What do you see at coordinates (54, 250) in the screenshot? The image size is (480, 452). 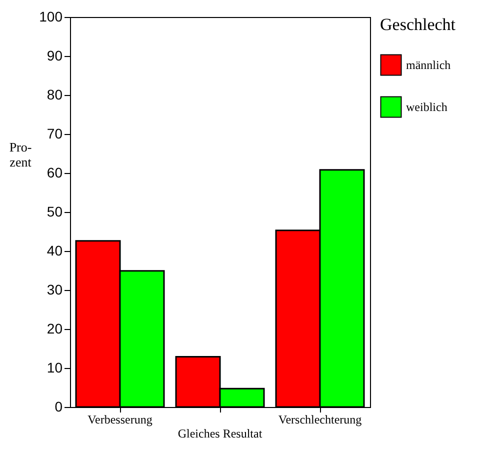 I see `y-tick-label: 40` at bounding box center [54, 250].